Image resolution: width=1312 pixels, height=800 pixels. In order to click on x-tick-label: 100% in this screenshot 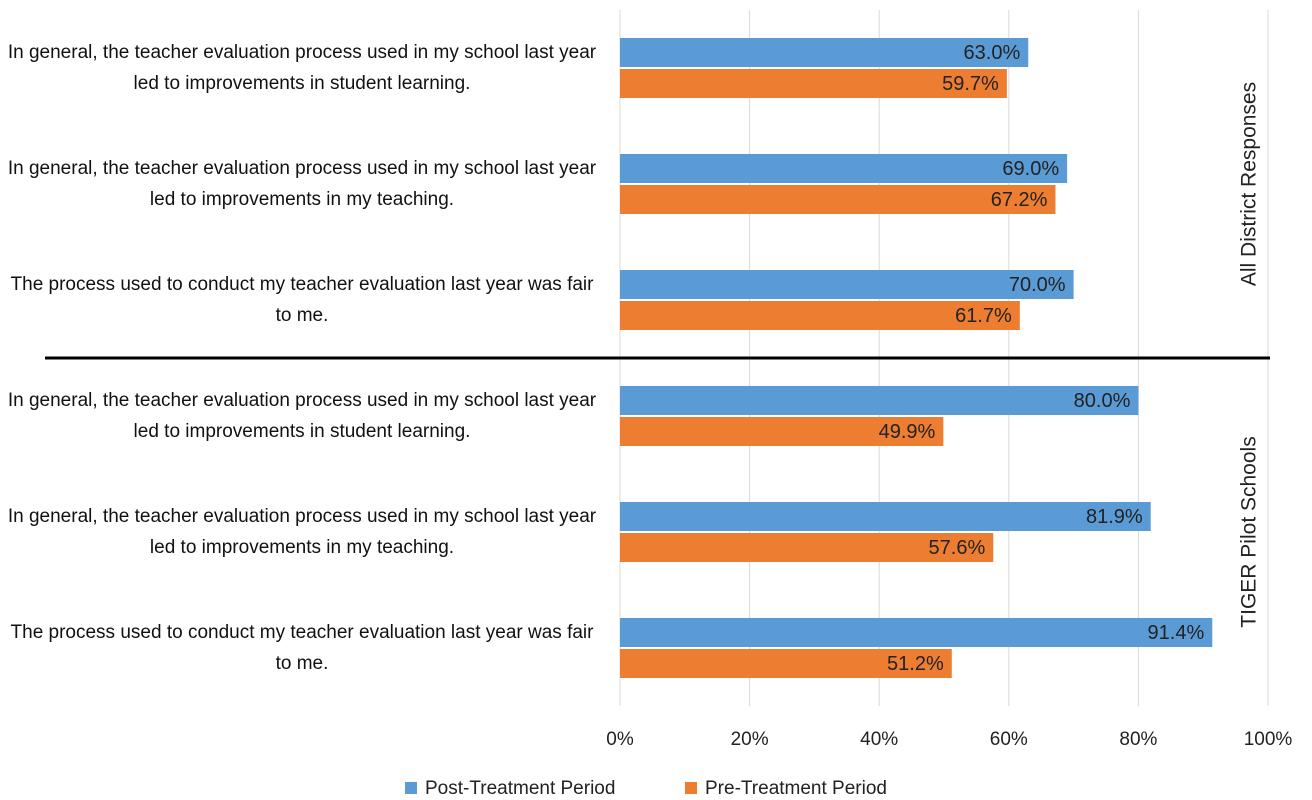, I will do `click(1268, 739)`.